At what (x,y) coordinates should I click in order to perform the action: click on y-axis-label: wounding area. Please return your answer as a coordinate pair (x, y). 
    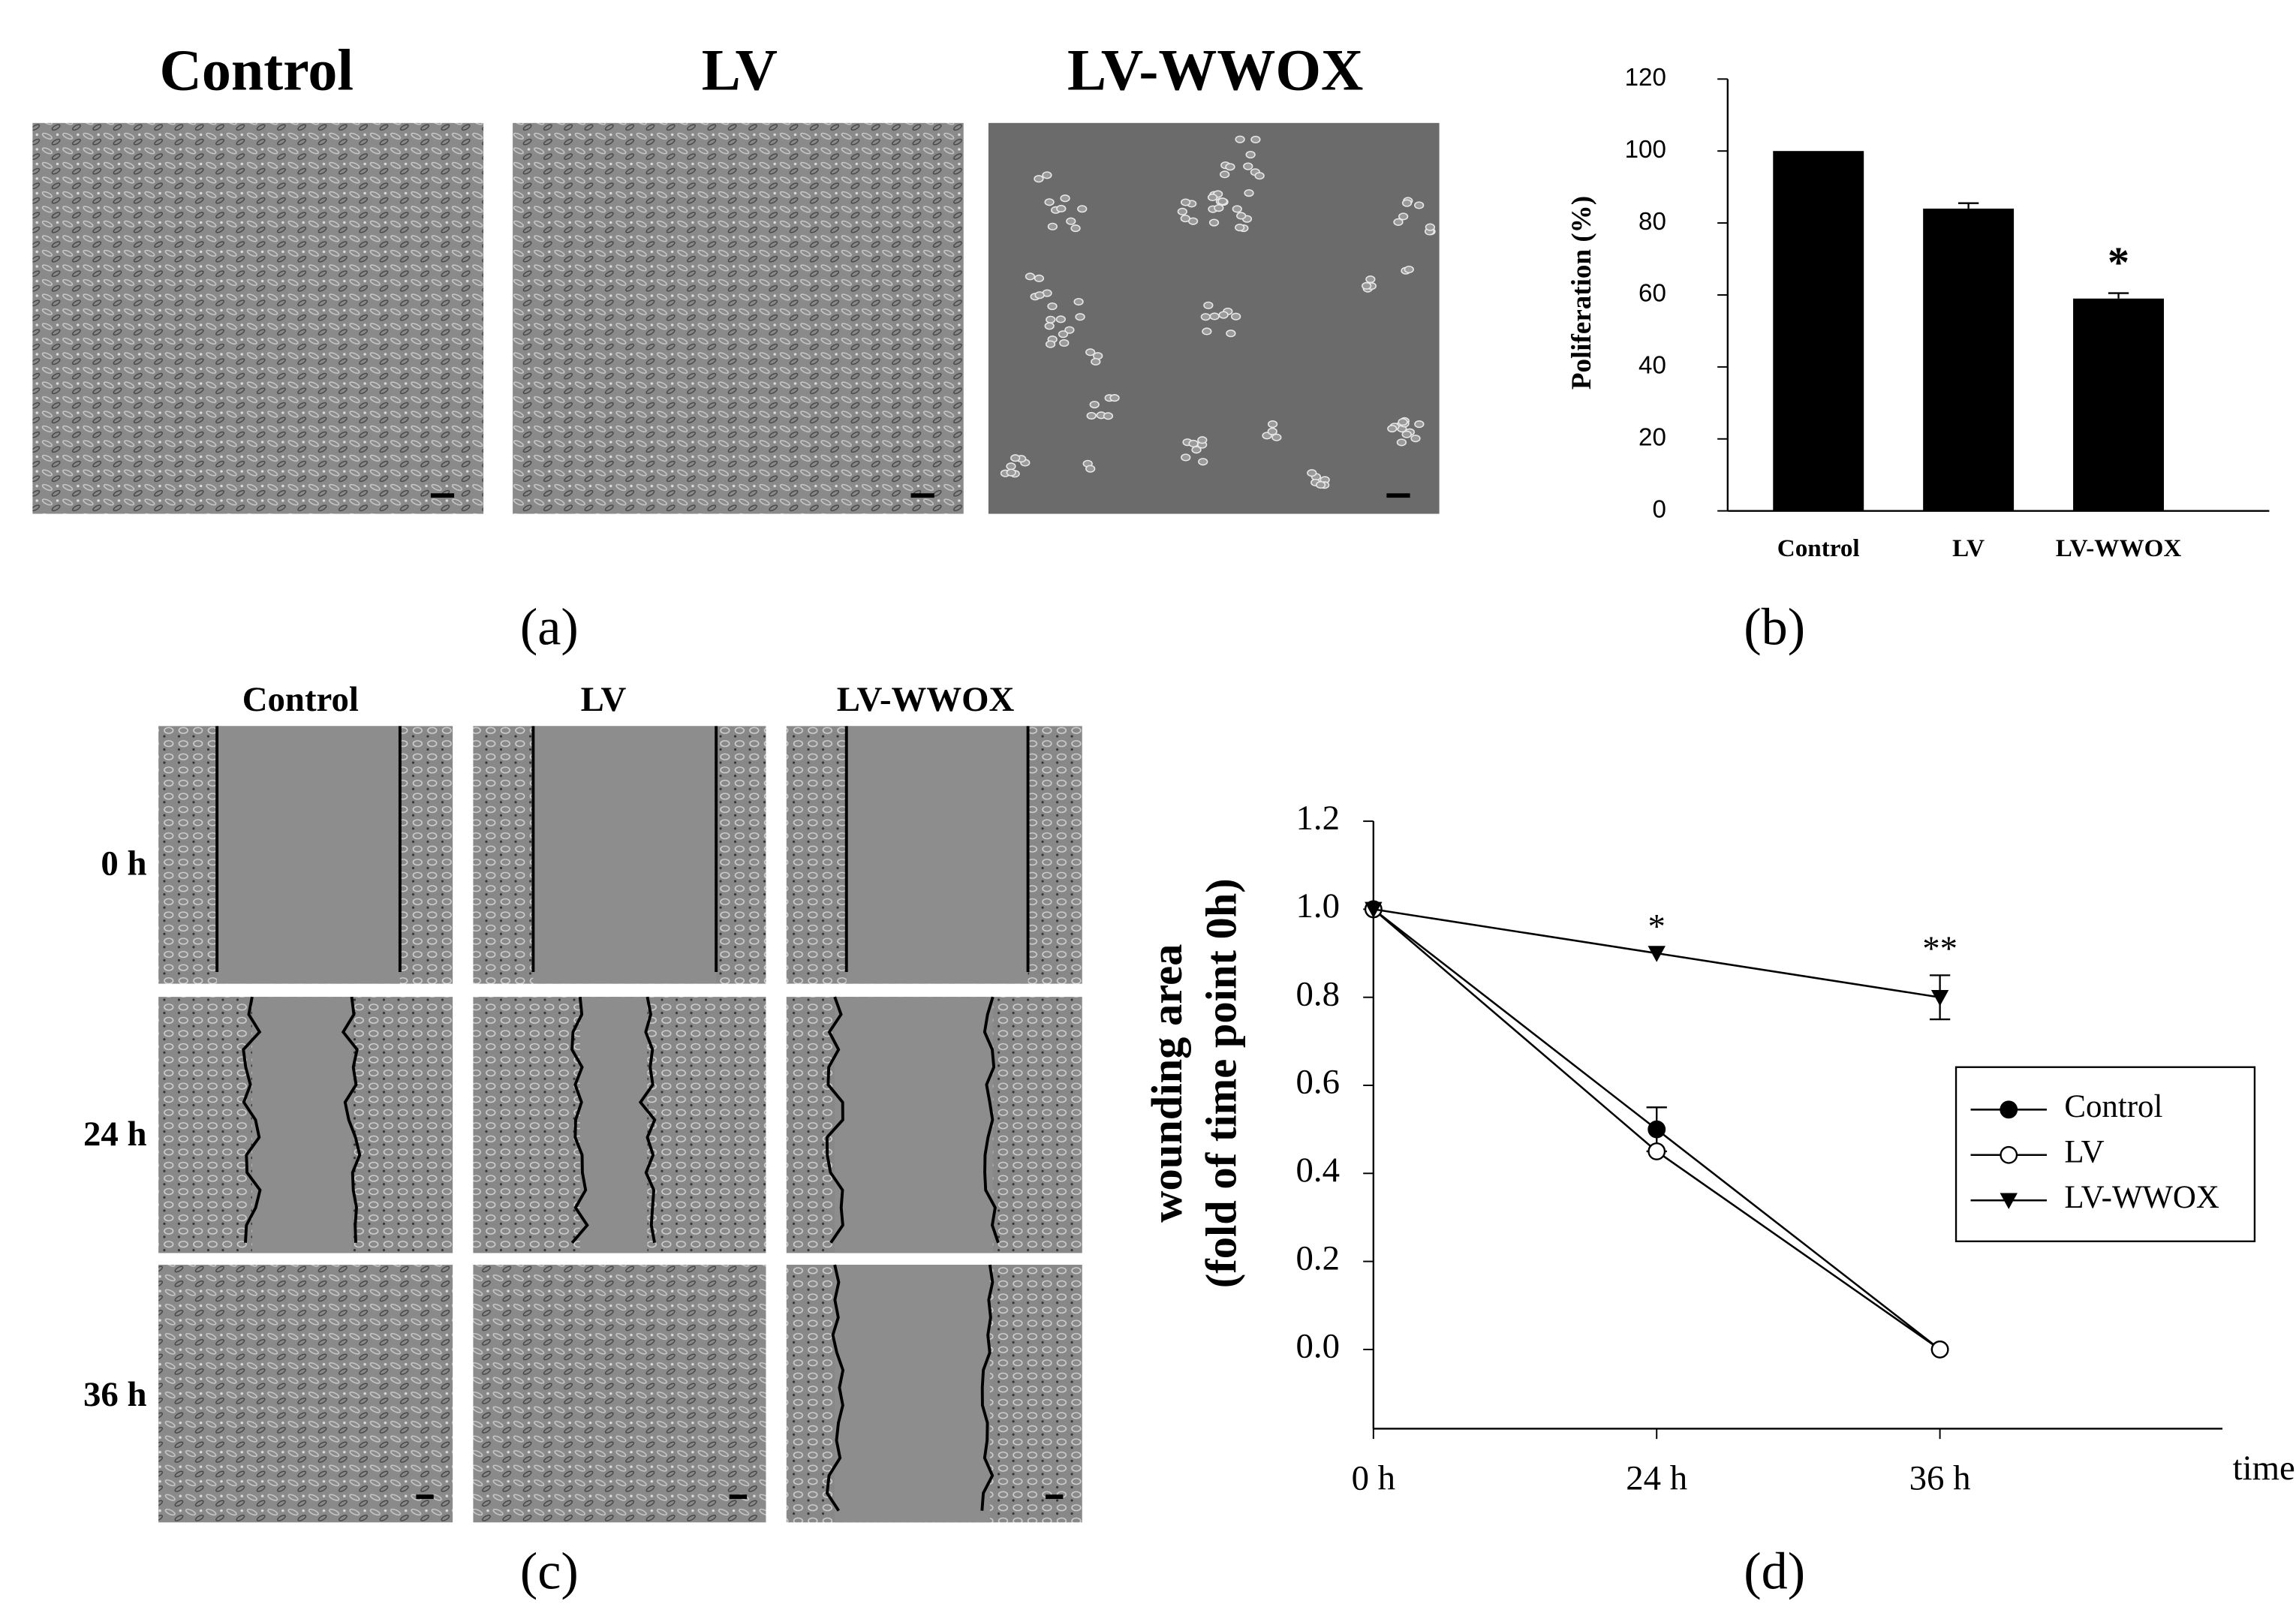
    Looking at the image, I should click on (1166, 1084).